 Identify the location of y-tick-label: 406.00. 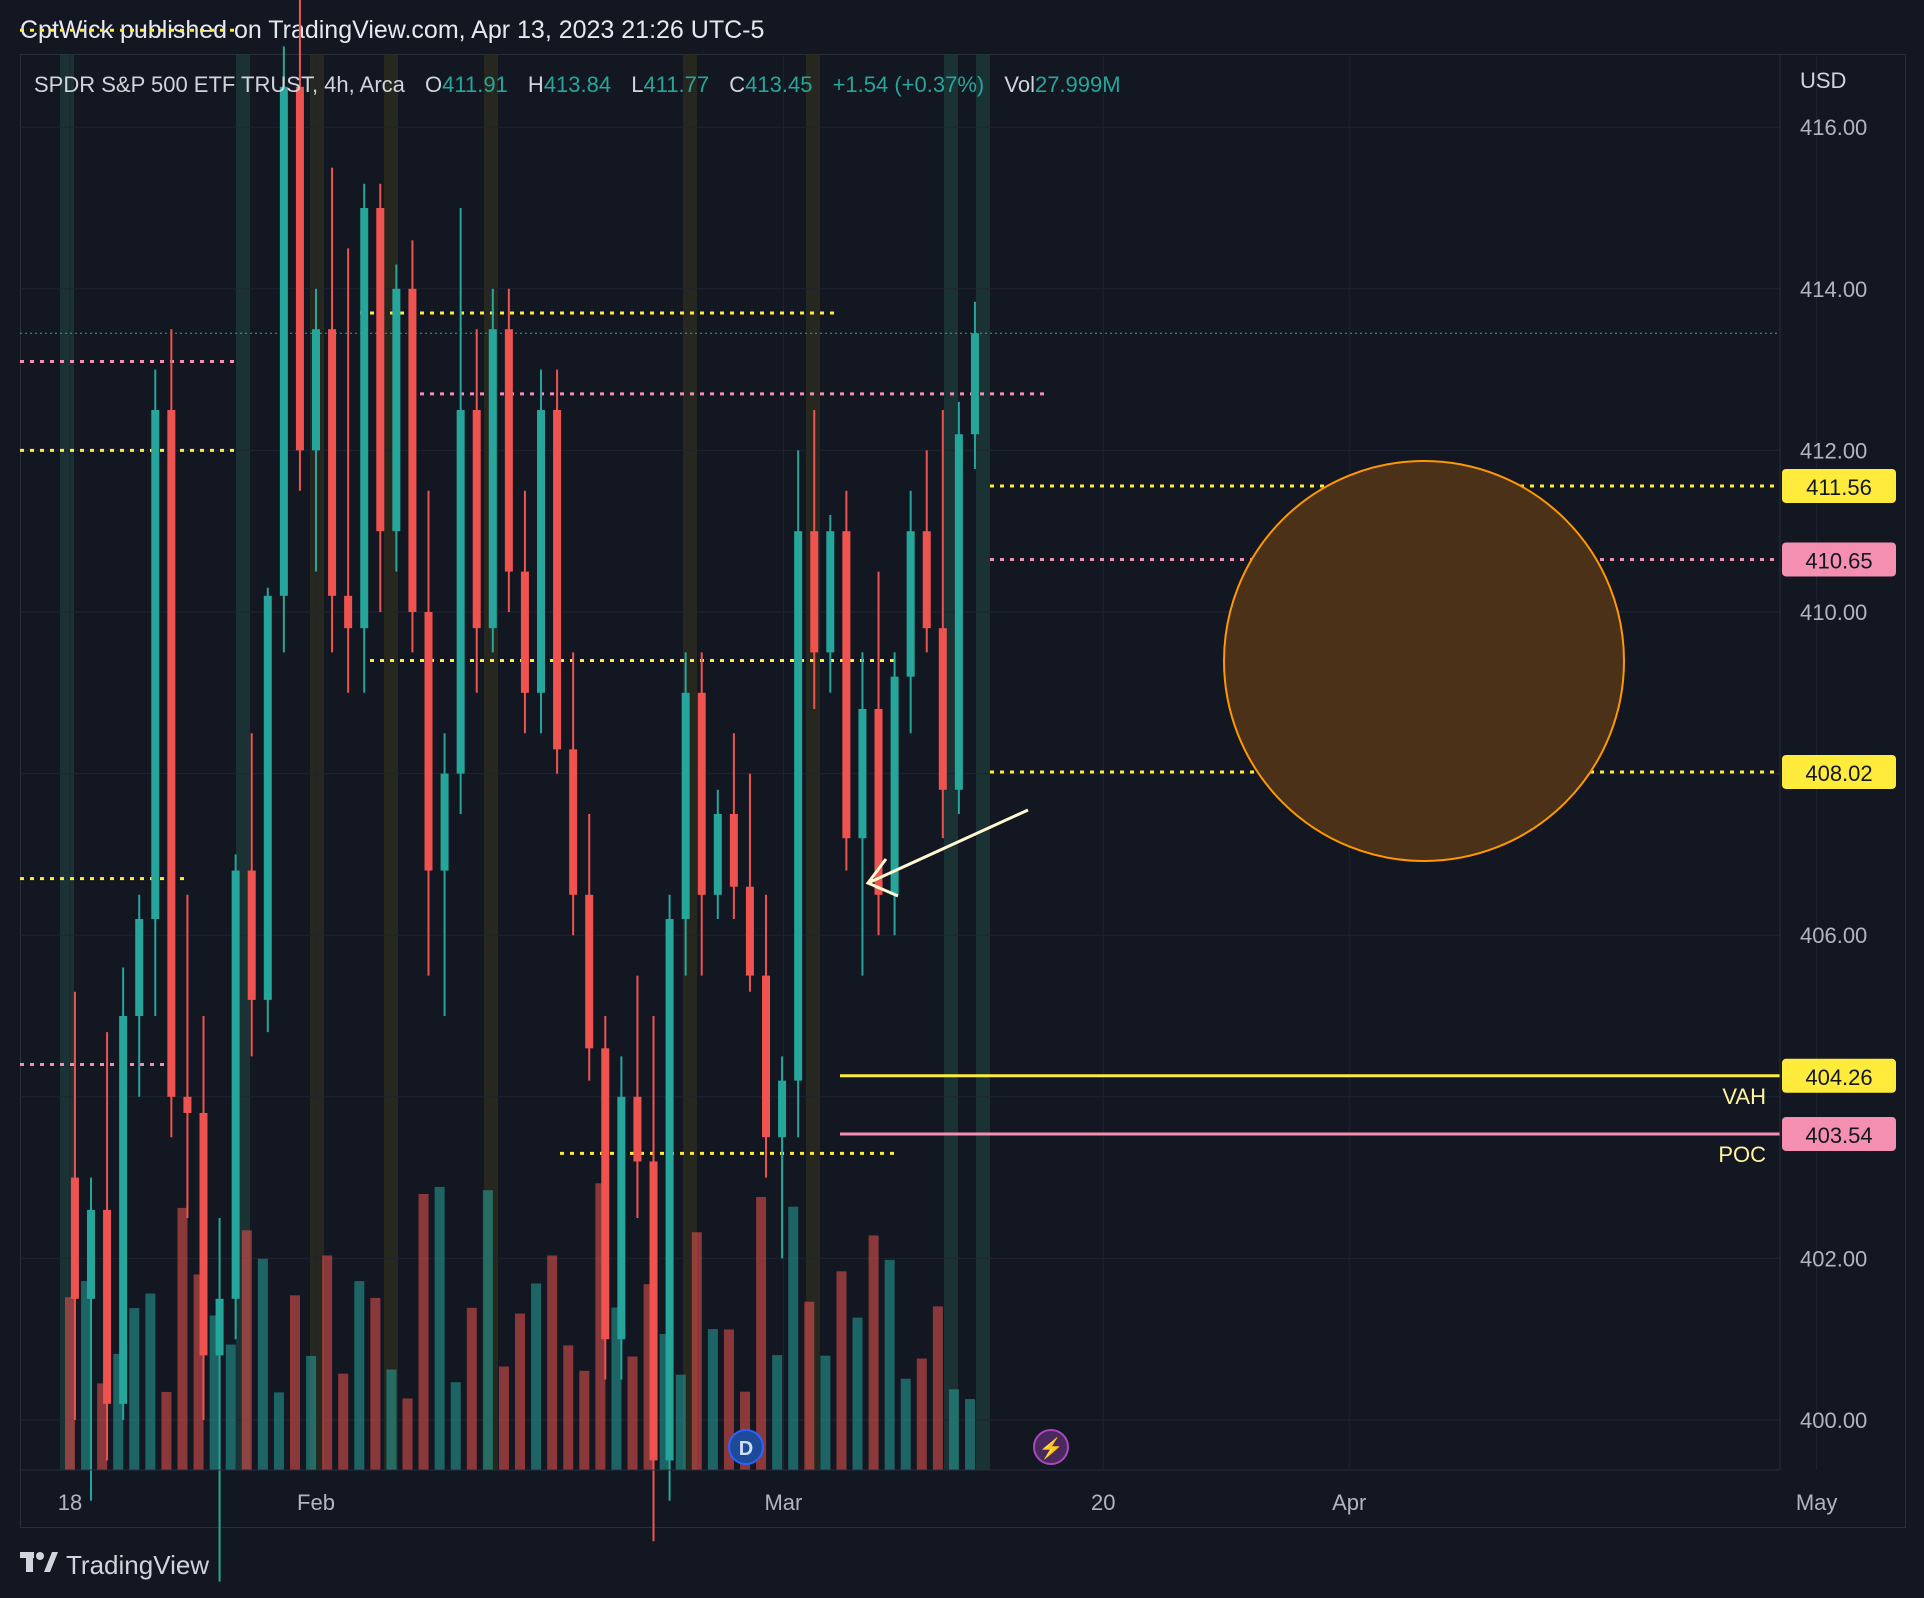
(1833, 935).